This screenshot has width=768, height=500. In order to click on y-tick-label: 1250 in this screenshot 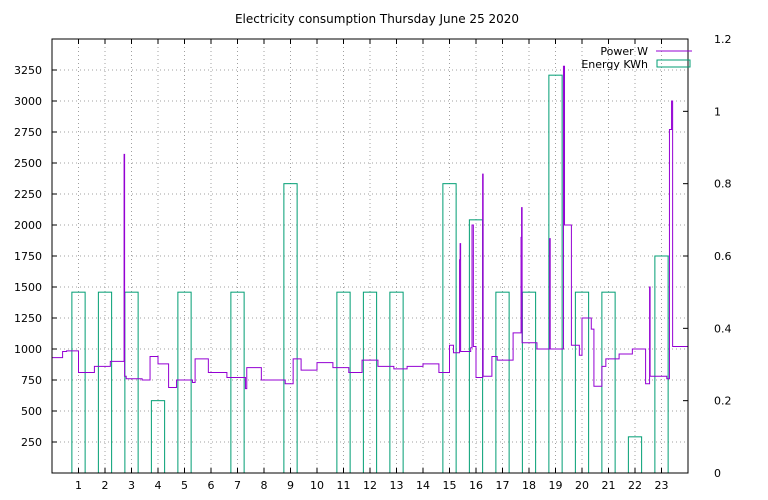, I will do `click(28, 318)`.